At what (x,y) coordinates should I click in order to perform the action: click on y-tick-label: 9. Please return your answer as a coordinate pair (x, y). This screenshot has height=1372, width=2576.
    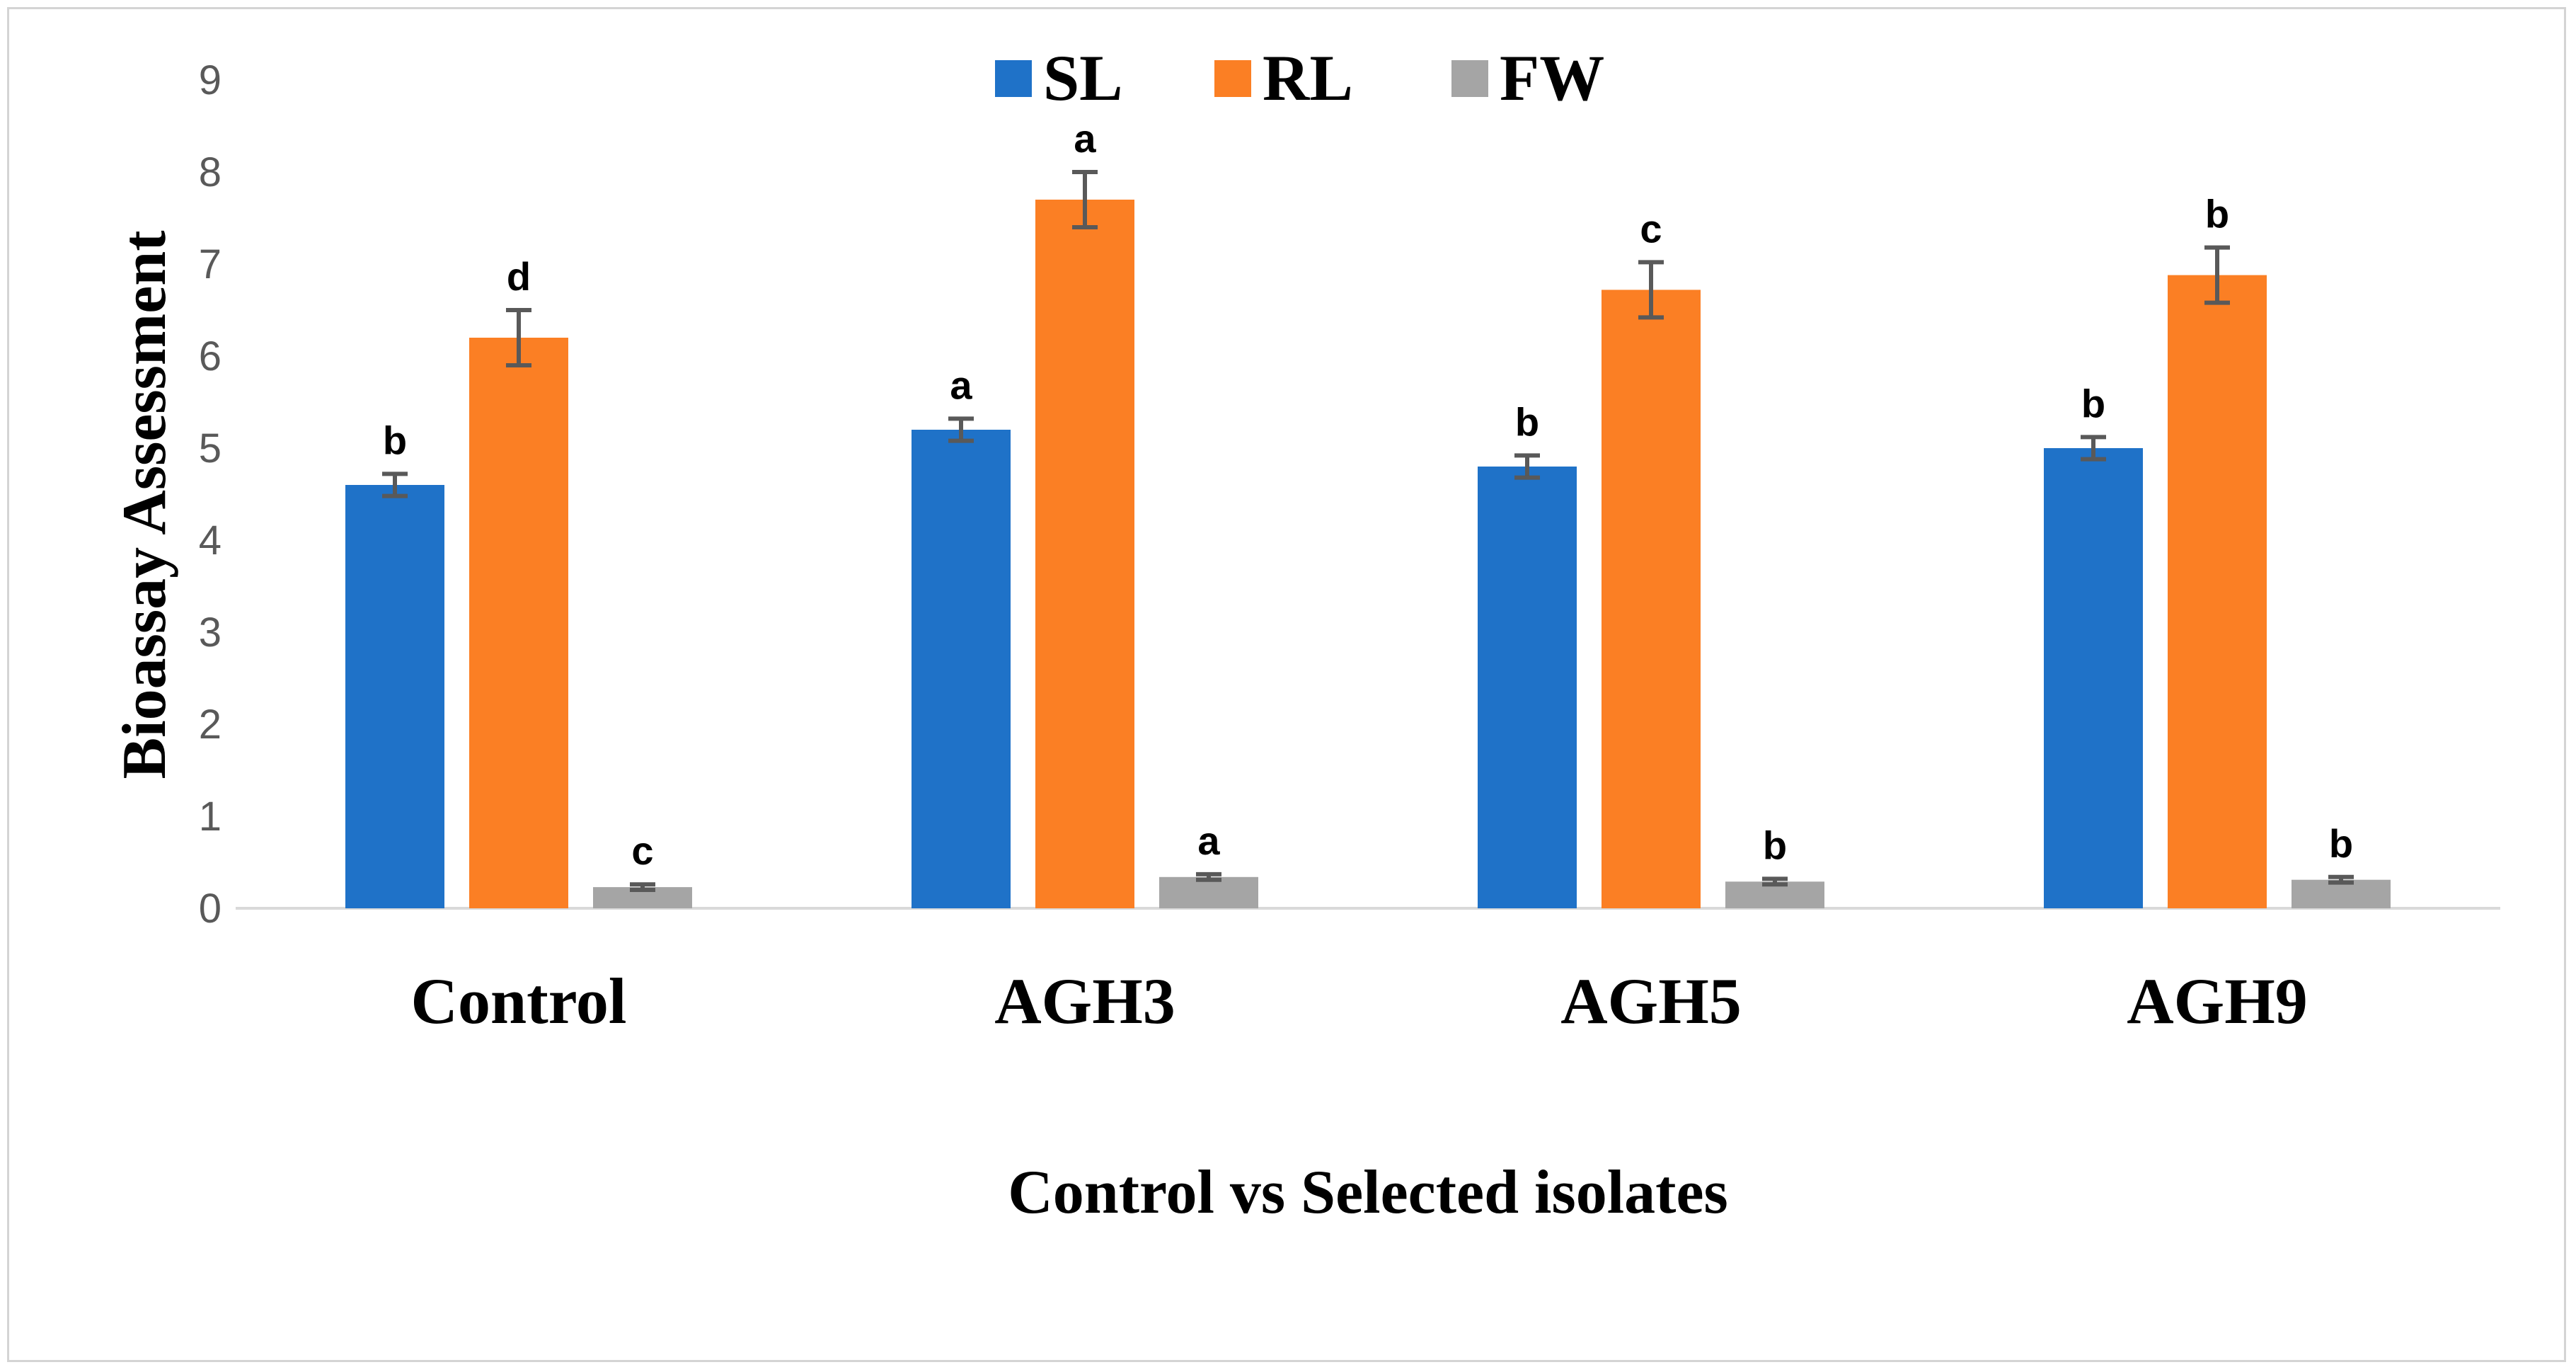
    Looking at the image, I should click on (211, 80).